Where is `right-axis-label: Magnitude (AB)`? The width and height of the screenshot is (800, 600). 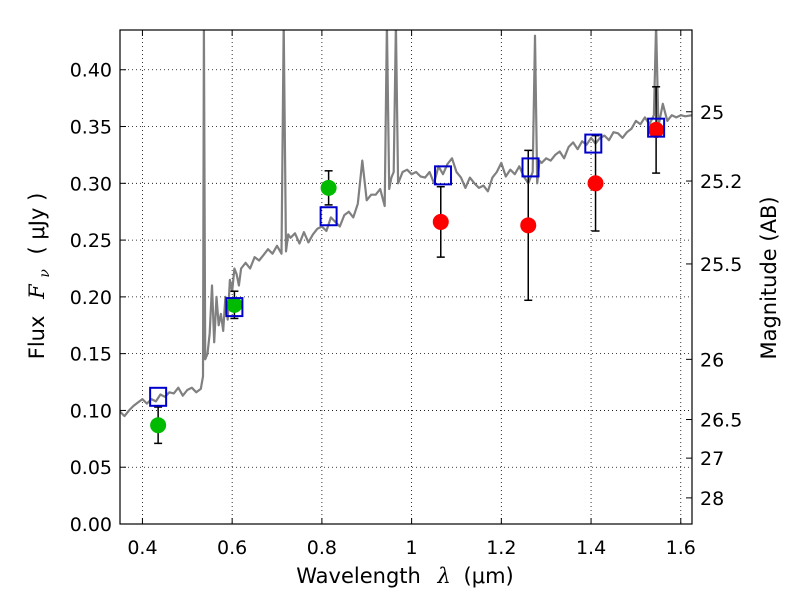 right-axis-label: Magnitude (AB) is located at coordinates (769, 277).